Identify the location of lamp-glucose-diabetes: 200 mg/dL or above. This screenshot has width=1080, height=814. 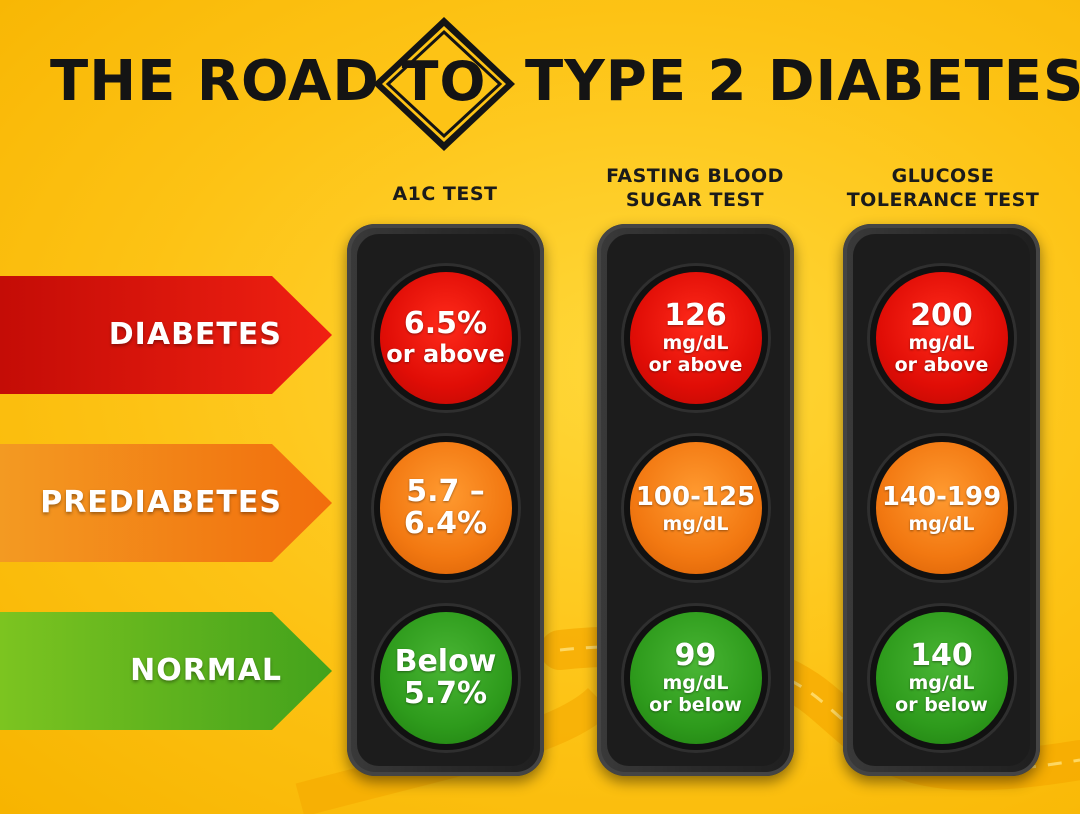
(941, 338).